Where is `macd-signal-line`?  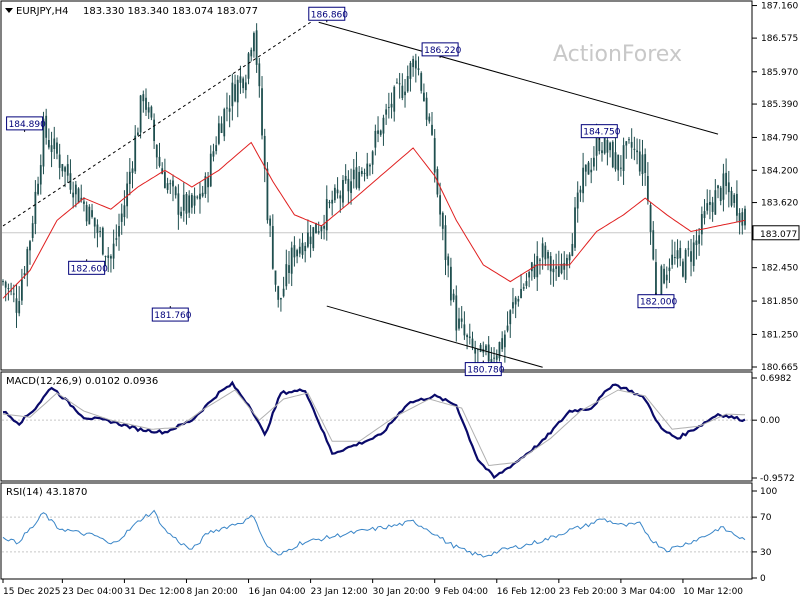 macd-signal-line is located at coordinates (373, 428).